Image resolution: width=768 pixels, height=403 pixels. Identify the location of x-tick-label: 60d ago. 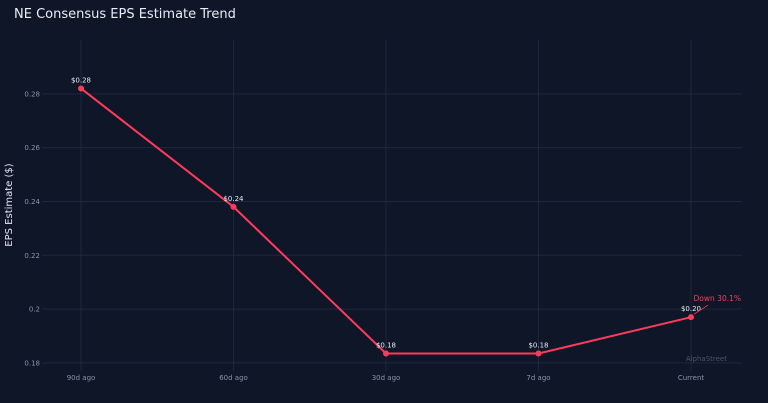
(233, 378).